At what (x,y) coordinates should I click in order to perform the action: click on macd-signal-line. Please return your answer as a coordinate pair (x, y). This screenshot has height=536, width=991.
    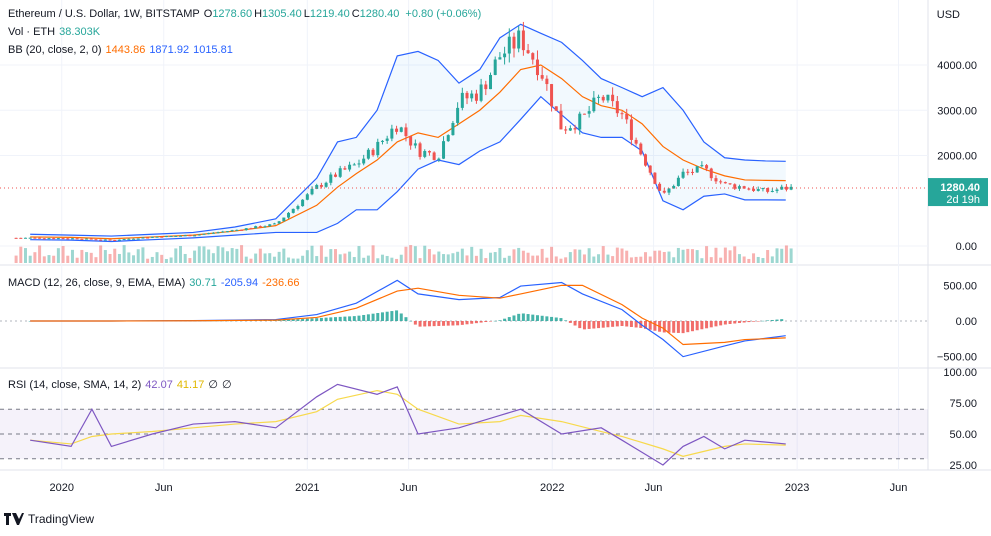
    Looking at the image, I should click on (408, 315).